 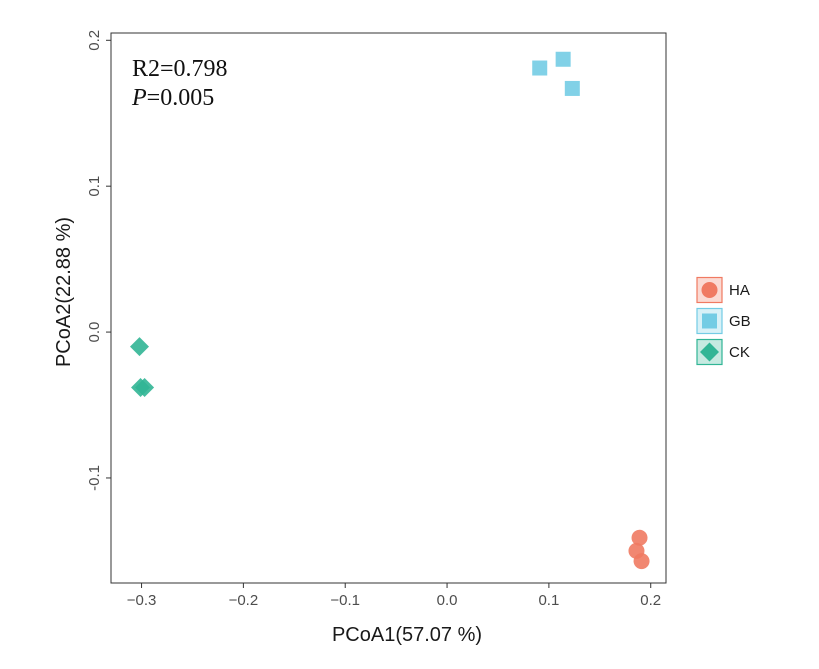 What do you see at coordinates (94, 186) in the screenshot?
I see `y-tick-label: 0.1` at bounding box center [94, 186].